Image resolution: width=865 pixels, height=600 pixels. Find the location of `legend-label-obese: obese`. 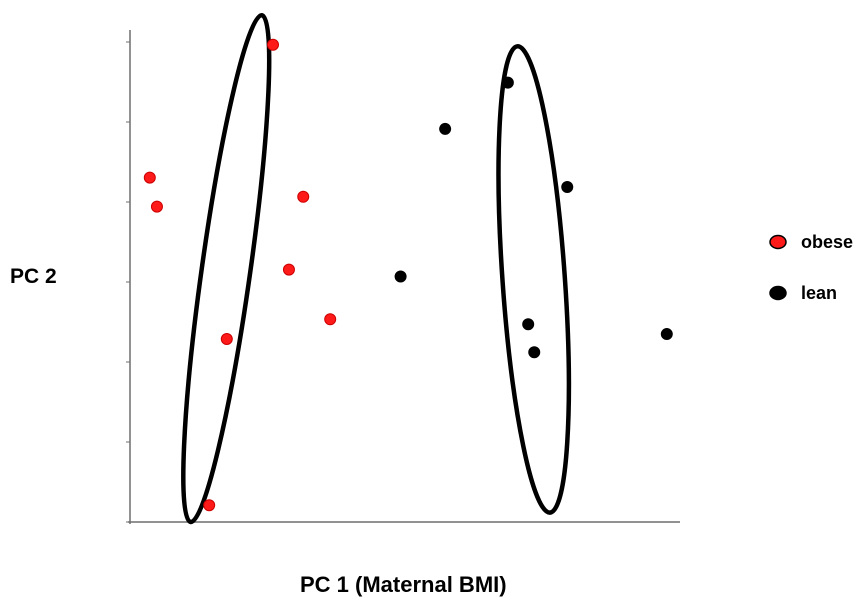

legend-label-obese: obese is located at coordinates (827, 242).